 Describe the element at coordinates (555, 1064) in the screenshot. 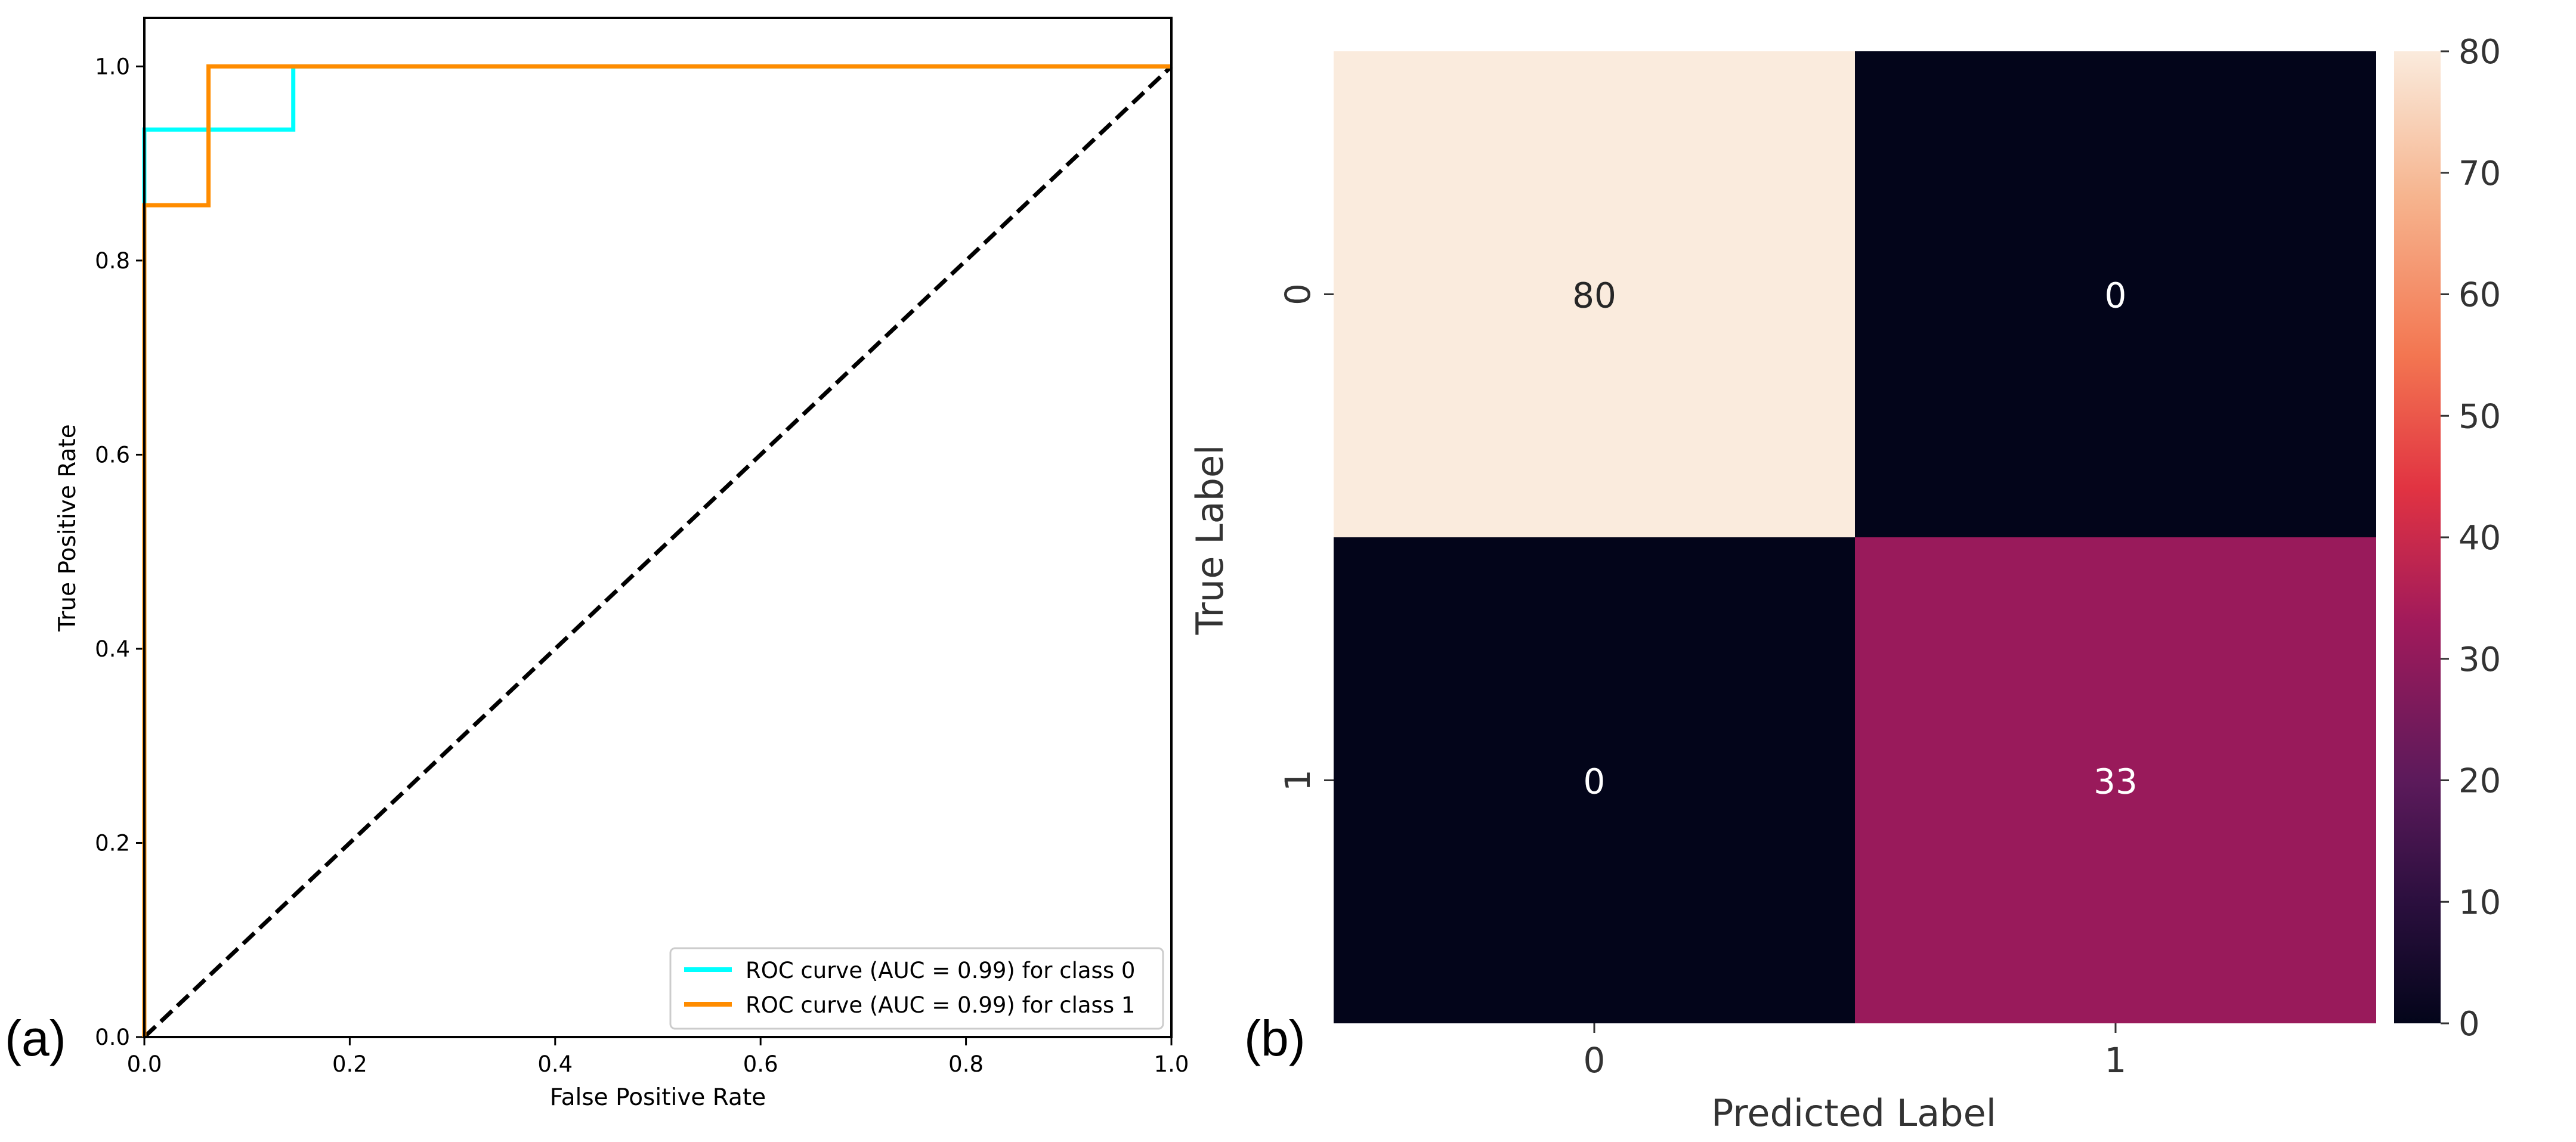

I see `roc-x-tick-label-0-4: 0.4` at that location.